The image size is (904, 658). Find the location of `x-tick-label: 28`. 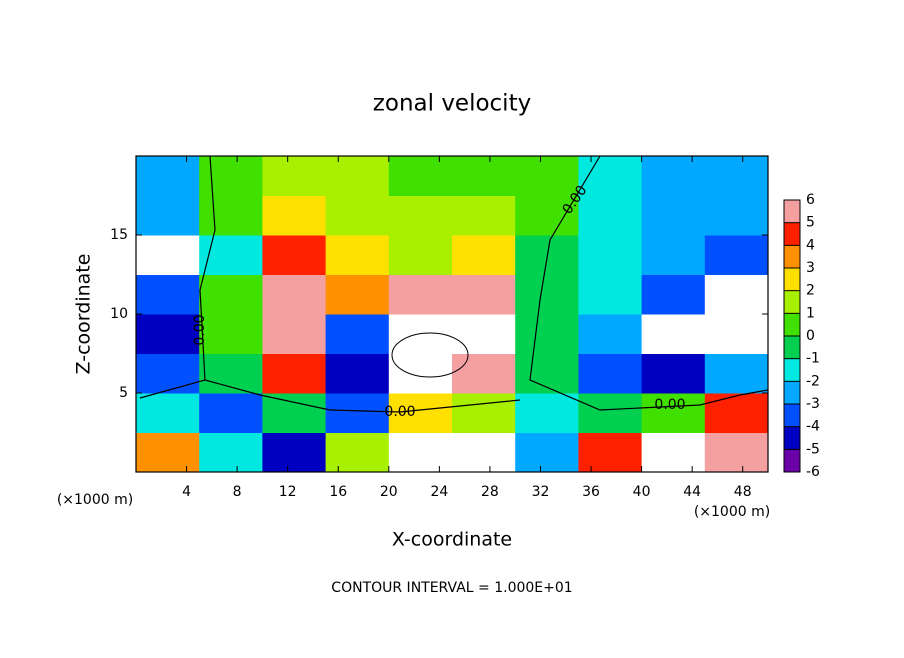

x-tick-label: 28 is located at coordinates (490, 492).